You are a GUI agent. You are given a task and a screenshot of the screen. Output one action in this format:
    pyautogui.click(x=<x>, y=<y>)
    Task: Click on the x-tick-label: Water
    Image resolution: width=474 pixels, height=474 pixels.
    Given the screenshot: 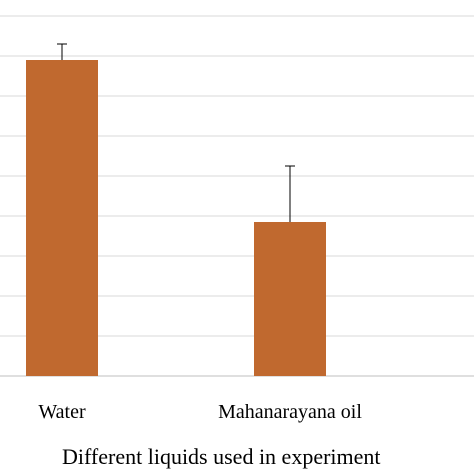 What is the action you would take?
    pyautogui.click(x=62, y=412)
    